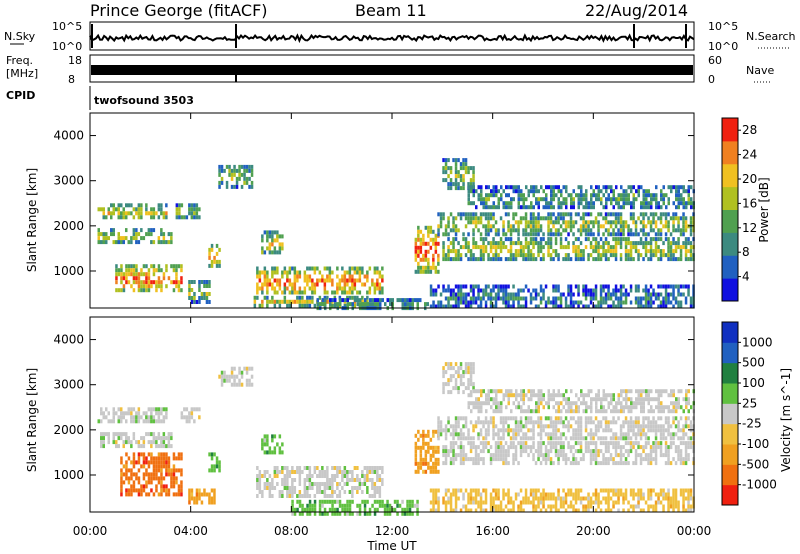 The height and width of the screenshot is (554, 800). I want to click on power-colorbar-label: Power [dB], so click(764, 209).